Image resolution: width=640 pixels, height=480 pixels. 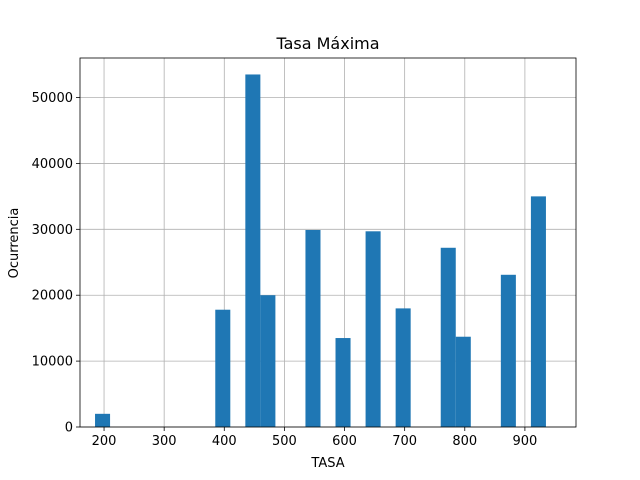 What do you see at coordinates (104, 441) in the screenshot?
I see `x-tick-label: 200` at bounding box center [104, 441].